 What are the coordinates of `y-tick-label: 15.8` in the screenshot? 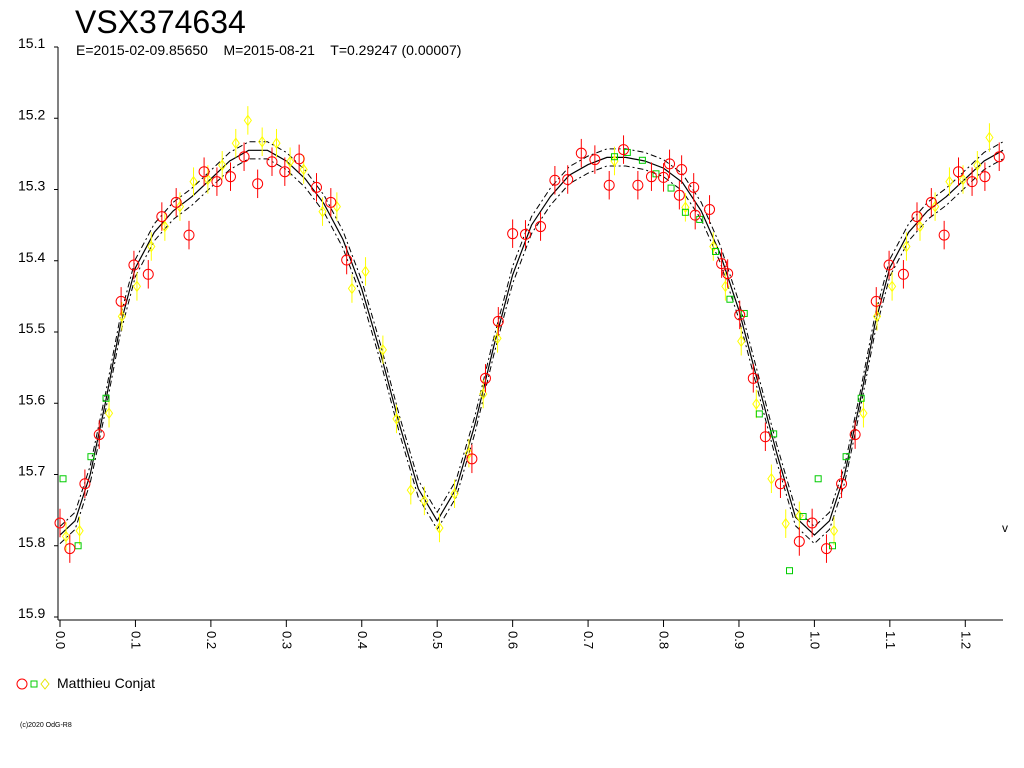 It's located at (31, 542).